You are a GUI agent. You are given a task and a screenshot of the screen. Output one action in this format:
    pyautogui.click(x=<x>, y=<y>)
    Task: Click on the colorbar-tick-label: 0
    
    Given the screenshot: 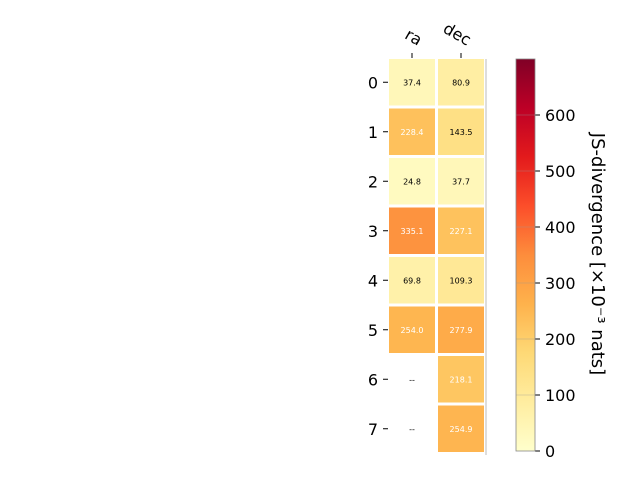 What is the action you would take?
    pyautogui.click(x=550, y=451)
    